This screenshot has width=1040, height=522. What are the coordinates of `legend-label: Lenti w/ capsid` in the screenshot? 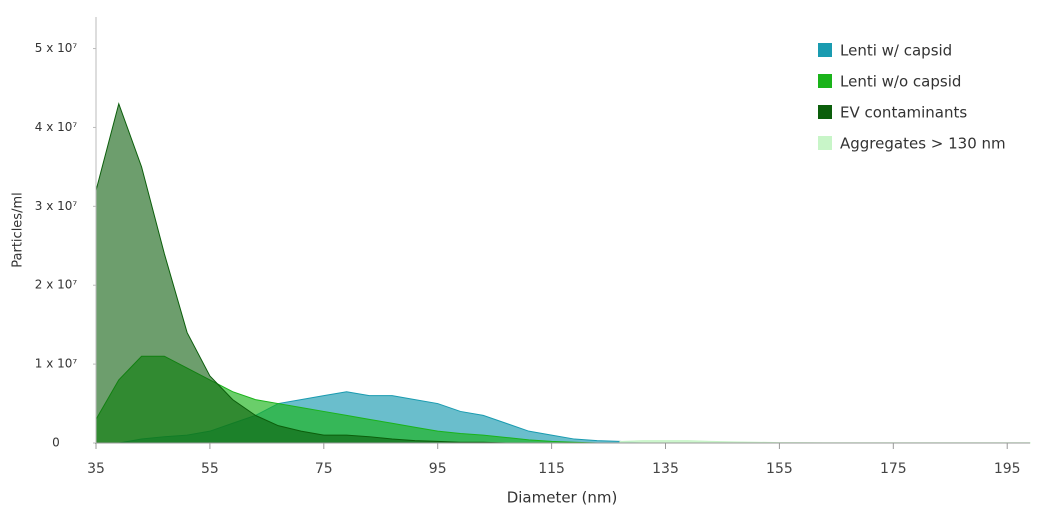 It's located at (896, 51).